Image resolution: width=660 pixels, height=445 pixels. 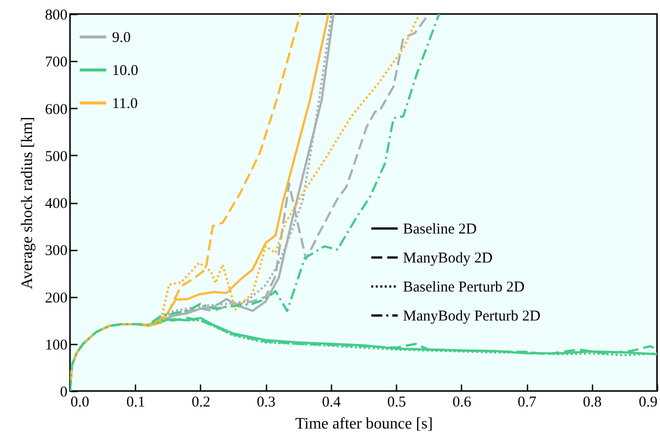 What do you see at coordinates (472, 316) in the screenshot?
I see `annotation: ManyBody Perturb 2D` at bounding box center [472, 316].